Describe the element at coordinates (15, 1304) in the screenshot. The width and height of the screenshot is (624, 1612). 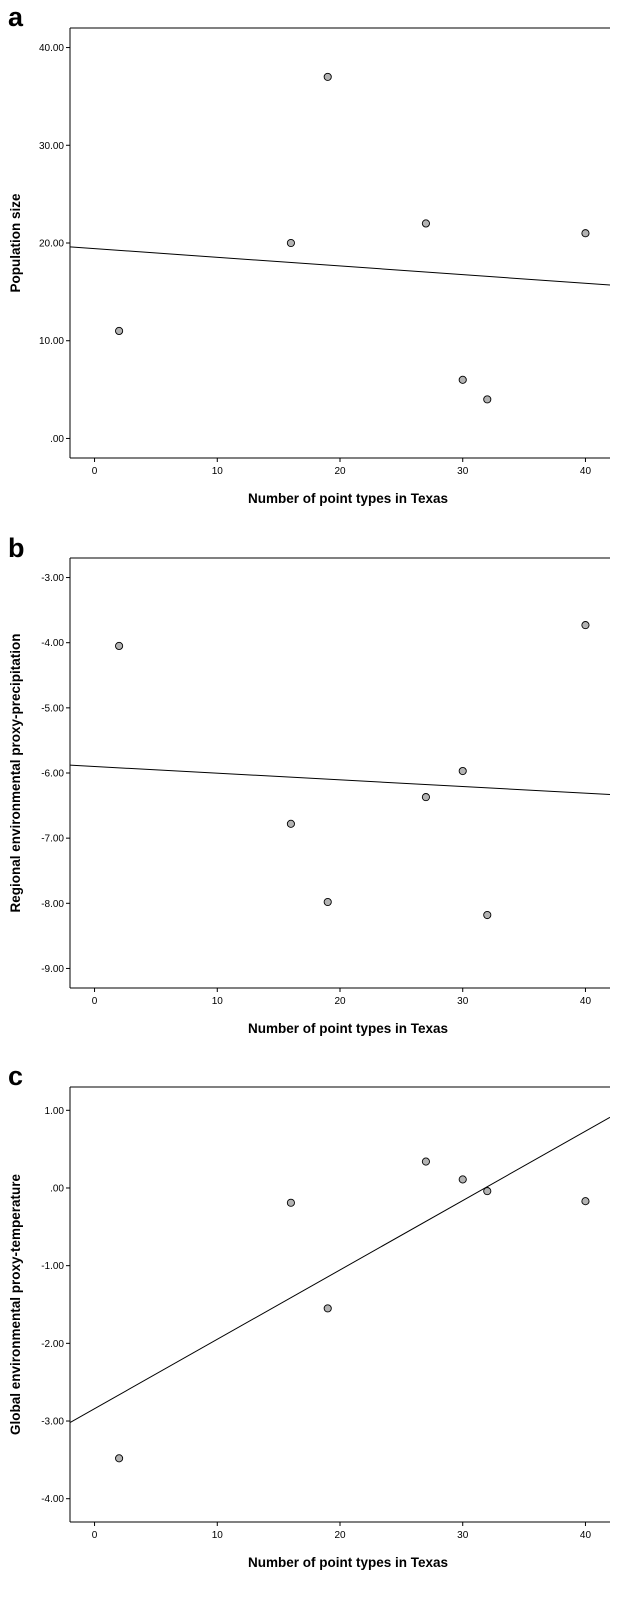
I see `y-axis-title: Global environmental proxy-temperature` at that location.